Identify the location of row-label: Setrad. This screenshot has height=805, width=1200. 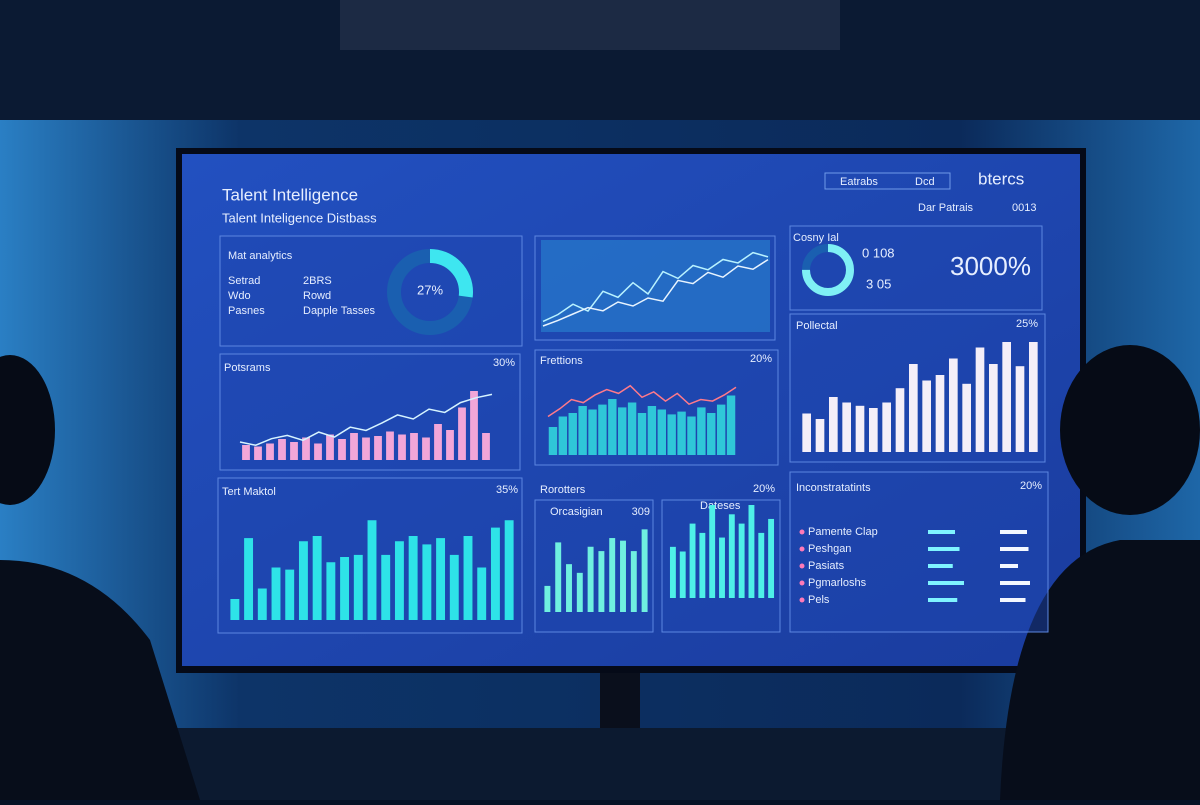
(244, 281).